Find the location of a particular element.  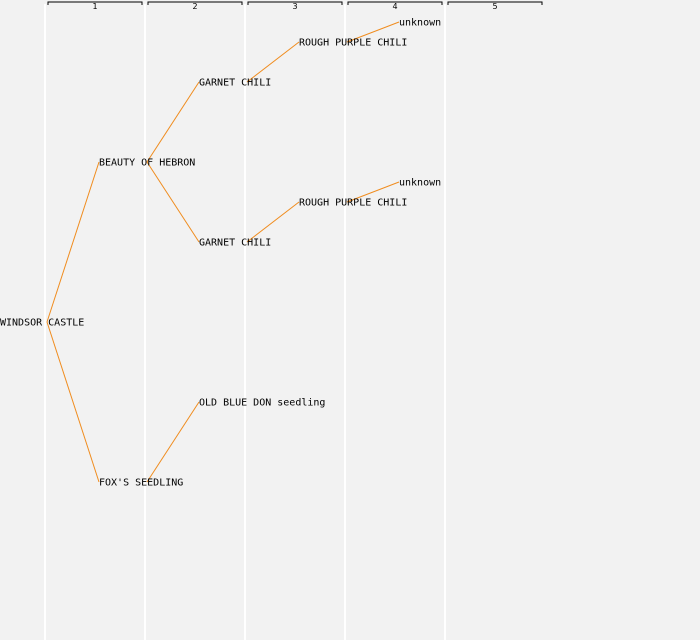

generation-number: 5 is located at coordinates (494, 6).